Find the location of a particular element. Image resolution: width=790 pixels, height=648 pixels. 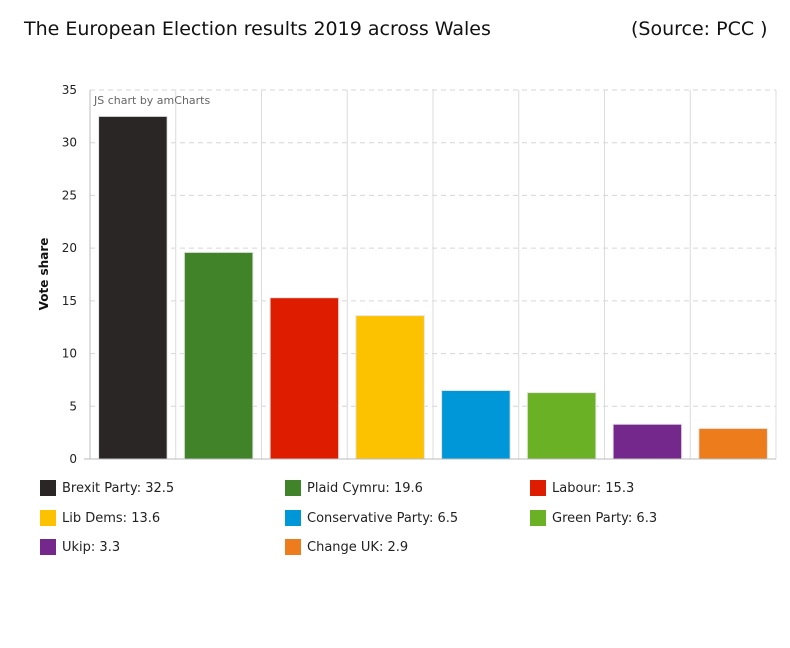

legend-item-lib-dems: Lib Dems: 13.6 is located at coordinates (100, 518).